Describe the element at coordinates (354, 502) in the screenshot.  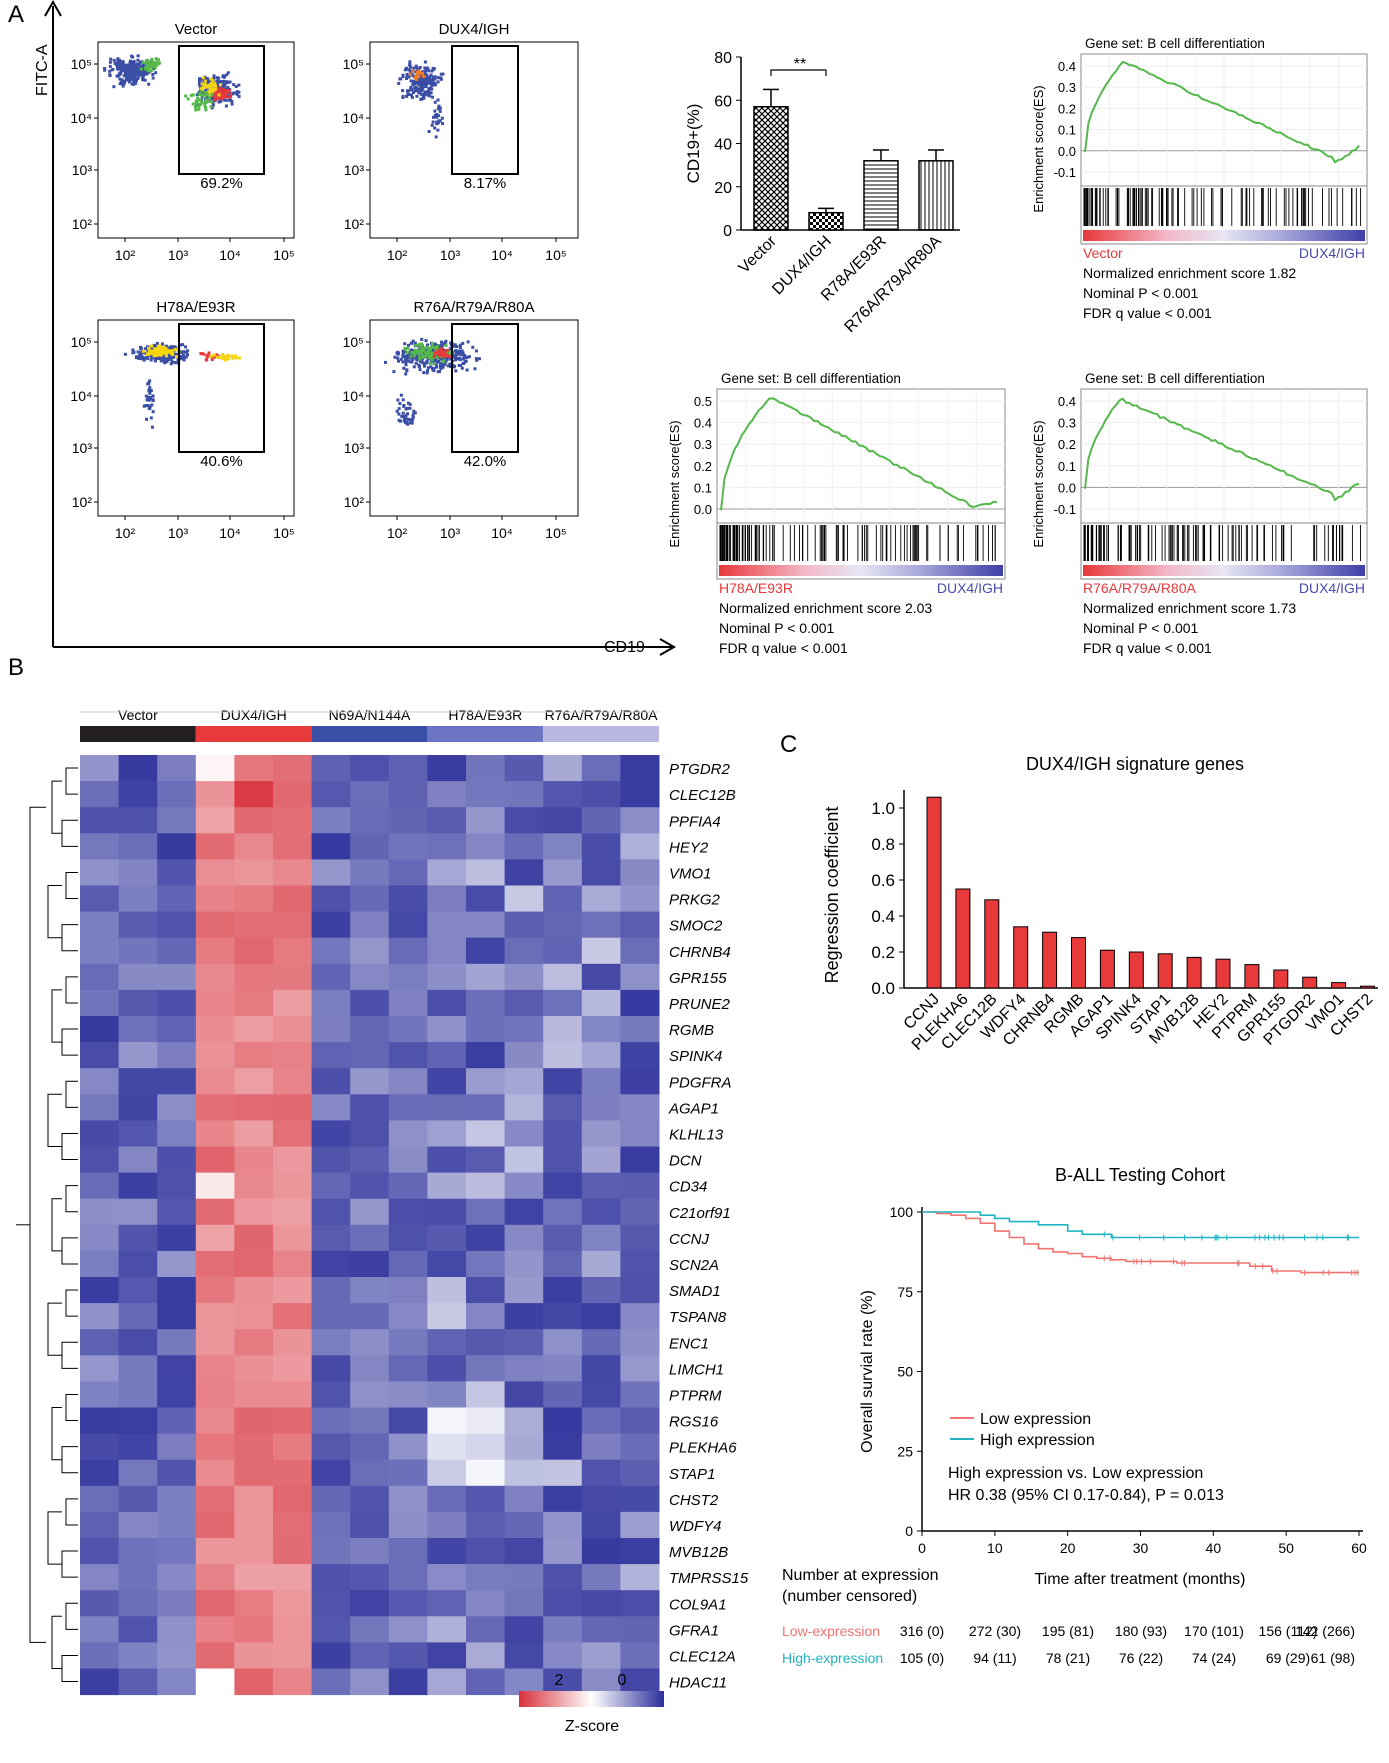
I see `y-tick-label: 10²` at that location.